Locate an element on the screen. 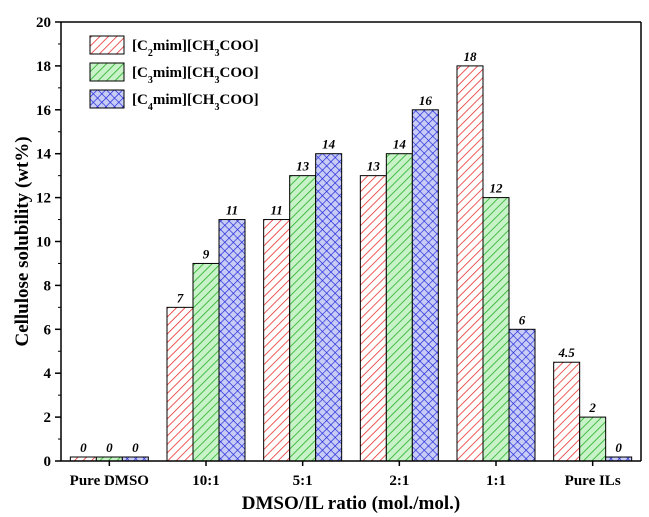 The height and width of the screenshot is (517, 649). y-tick-label: 6 is located at coordinates (48, 330).